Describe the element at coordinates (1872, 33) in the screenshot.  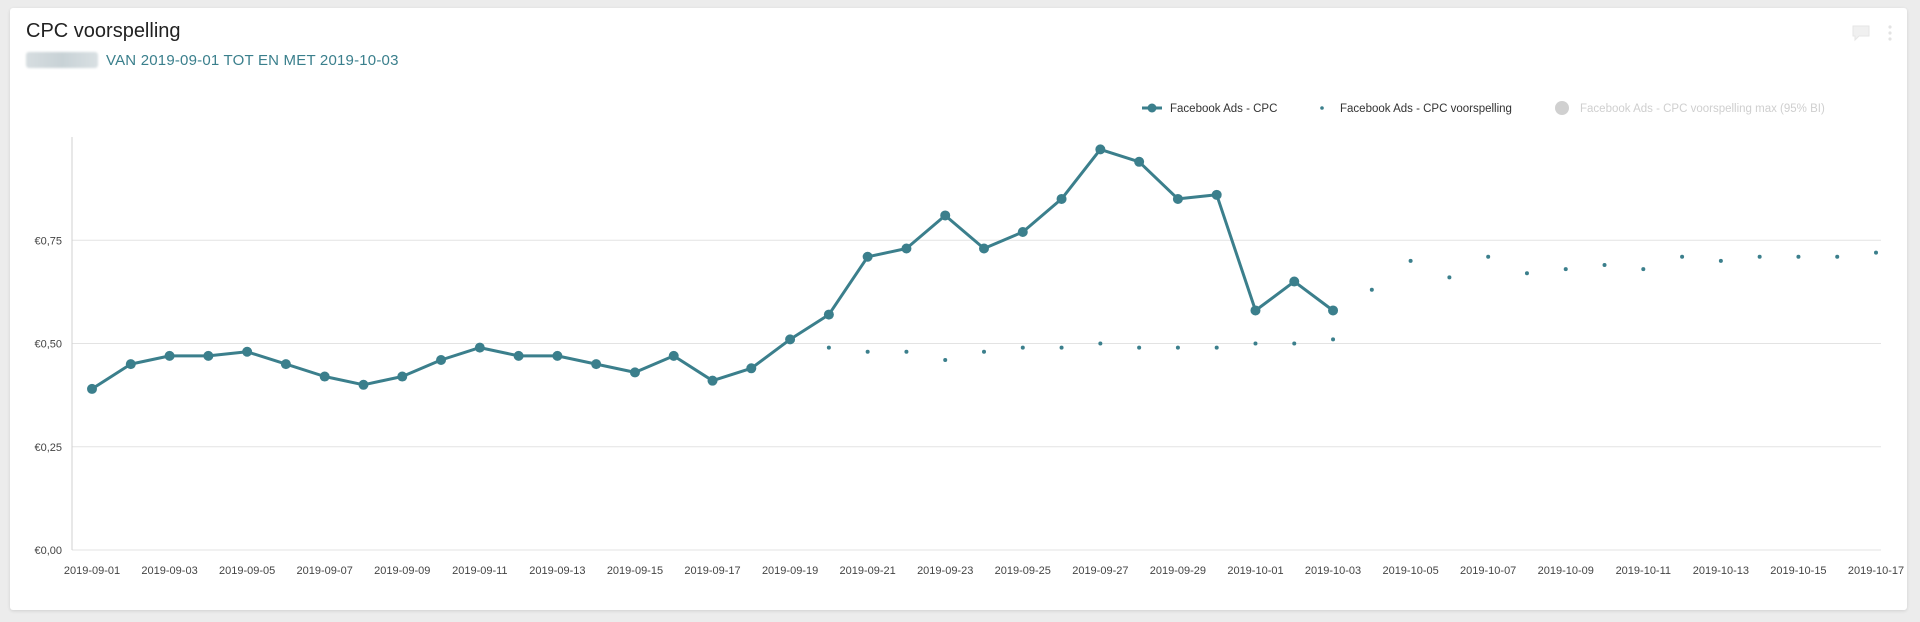
I see `widget-actions` at that location.